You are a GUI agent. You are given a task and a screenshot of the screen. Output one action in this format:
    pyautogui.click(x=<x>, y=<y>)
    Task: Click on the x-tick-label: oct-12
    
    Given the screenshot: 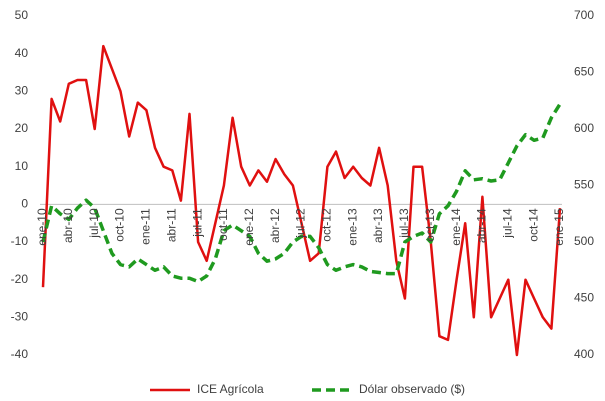 What is the action you would take?
    pyautogui.click(x=327, y=225)
    